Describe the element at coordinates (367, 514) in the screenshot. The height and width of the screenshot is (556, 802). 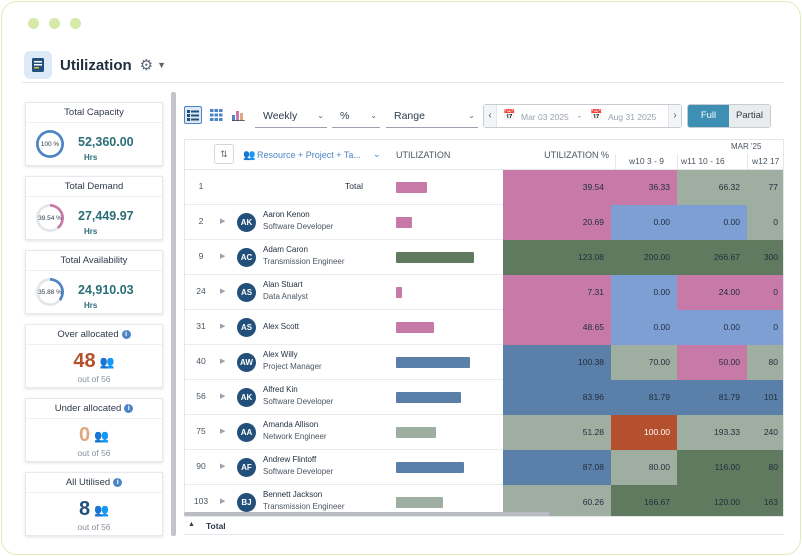
I see `grid-horizontal-scrollbar` at that location.